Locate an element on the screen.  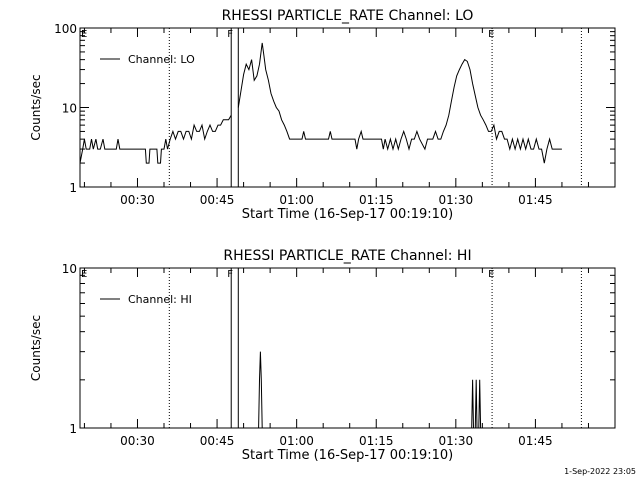
legend-label: Channel: LO is located at coordinates (161, 59).